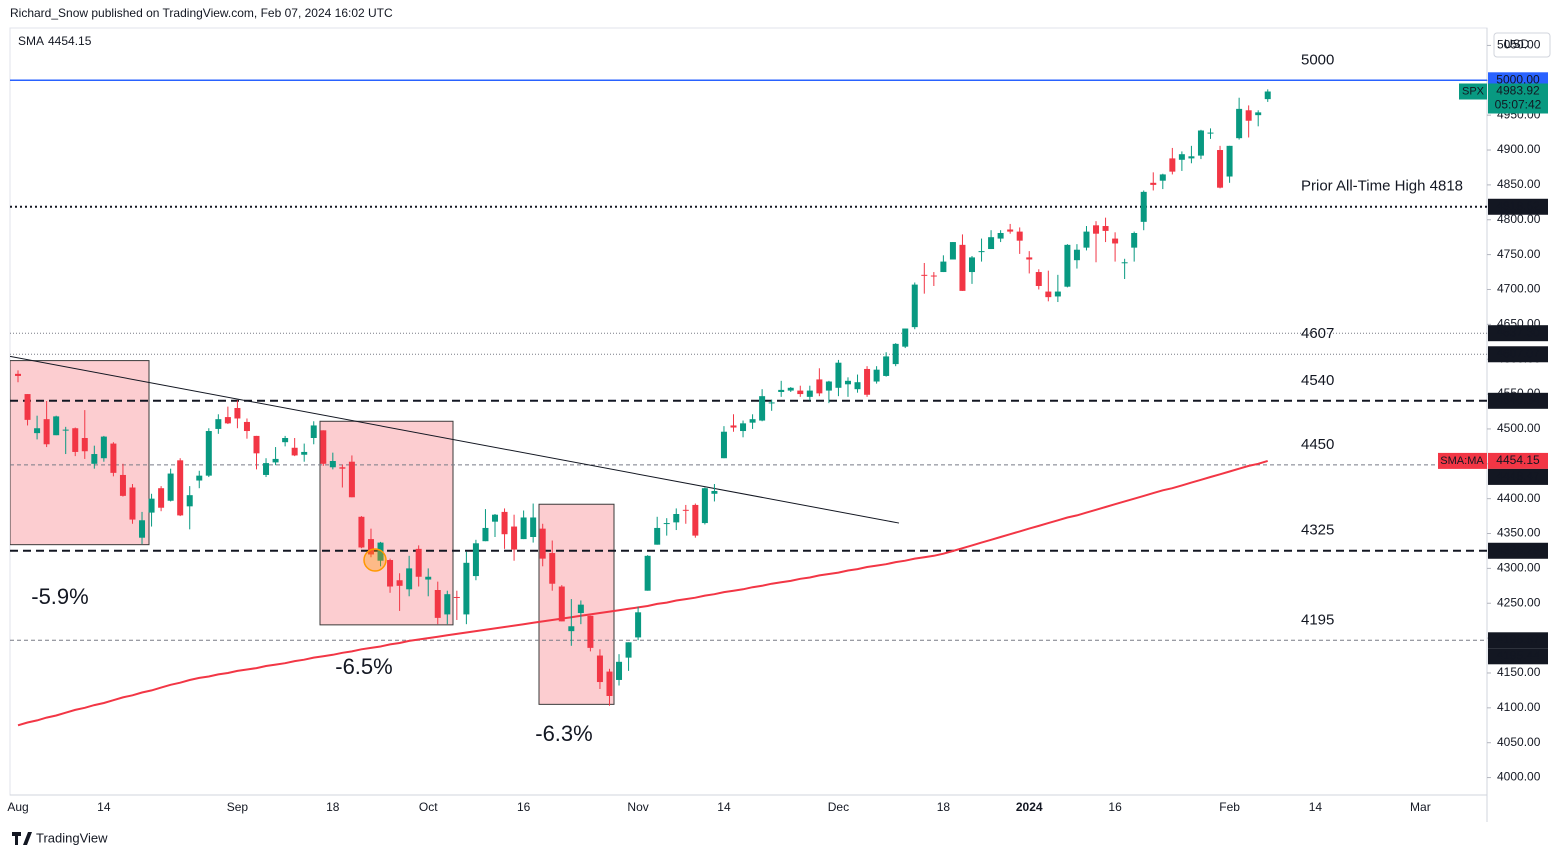  What do you see at coordinates (1519, 533) in the screenshot?
I see `y-tick-label: 4350.00` at bounding box center [1519, 533].